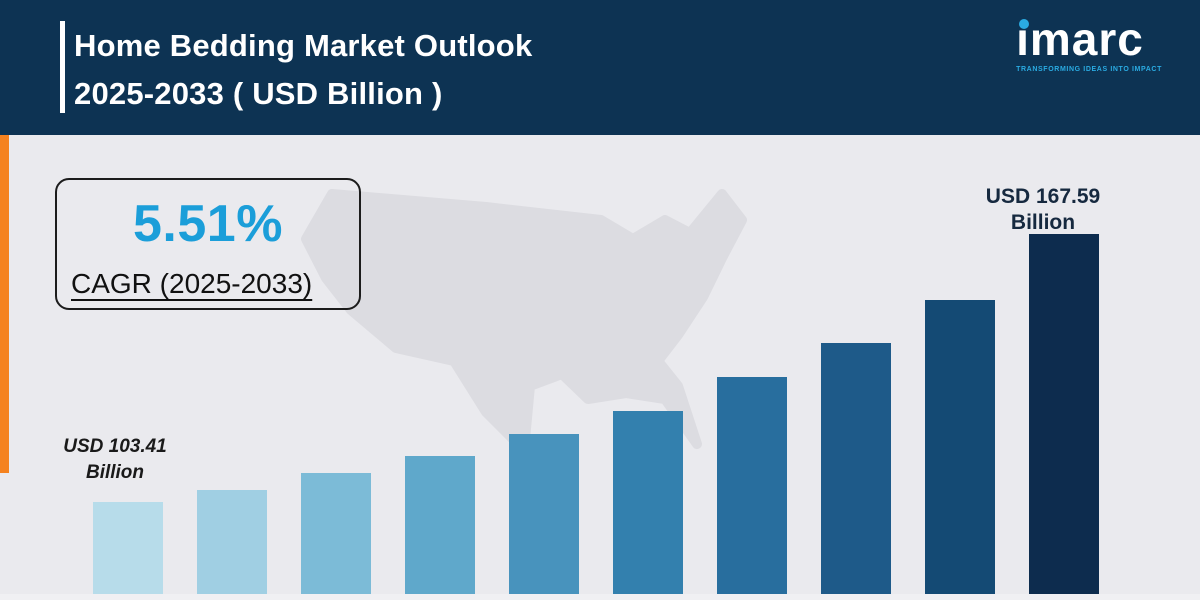 Image resolution: width=1200 pixels, height=600 pixels. Describe the element at coordinates (1064, 414) in the screenshot. I see `bar-2033` at that location.